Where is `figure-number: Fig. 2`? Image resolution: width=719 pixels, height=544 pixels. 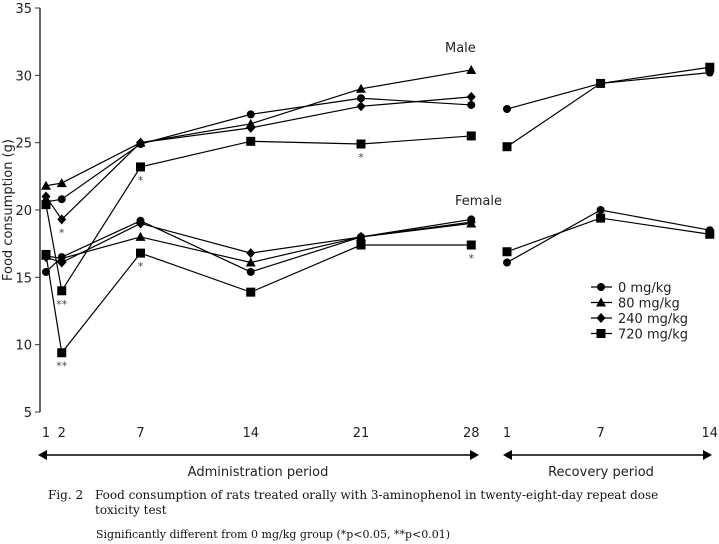 figure-number: Fig. 2 is located at coordinates (66, 495).